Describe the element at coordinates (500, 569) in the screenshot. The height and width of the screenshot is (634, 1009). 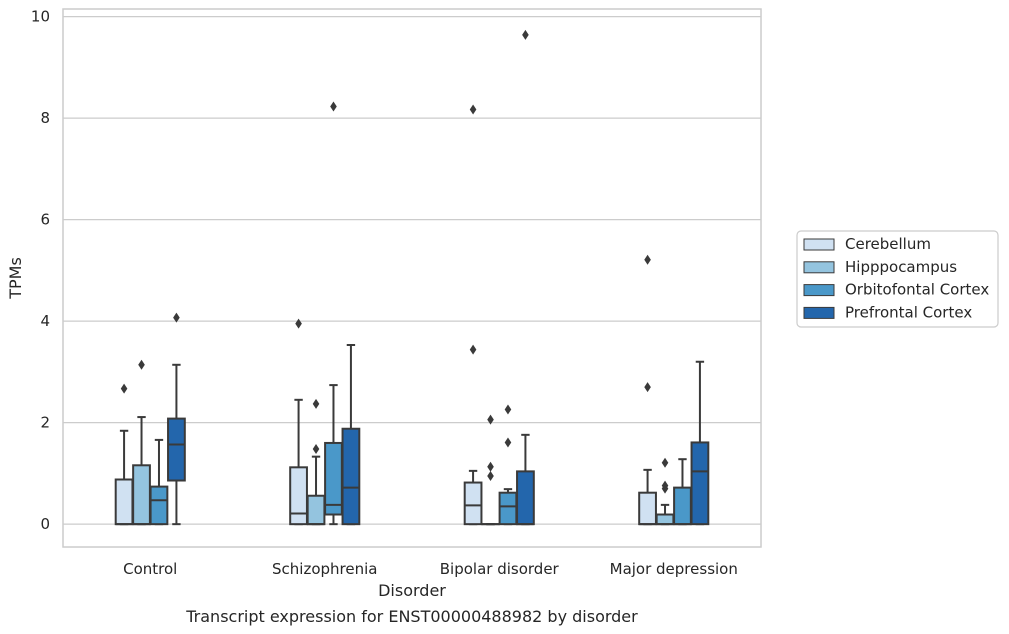
I see `x-tick-label: Bipolar disorder` at that location.